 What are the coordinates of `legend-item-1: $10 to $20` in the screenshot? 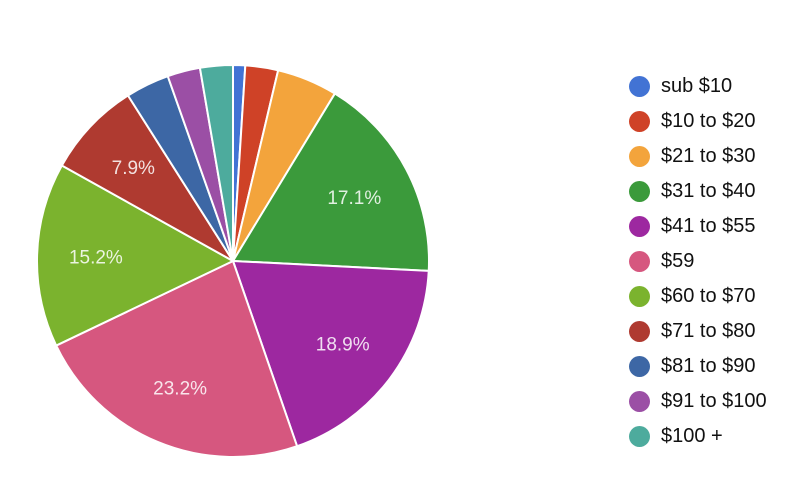 It's located at (698, 121).